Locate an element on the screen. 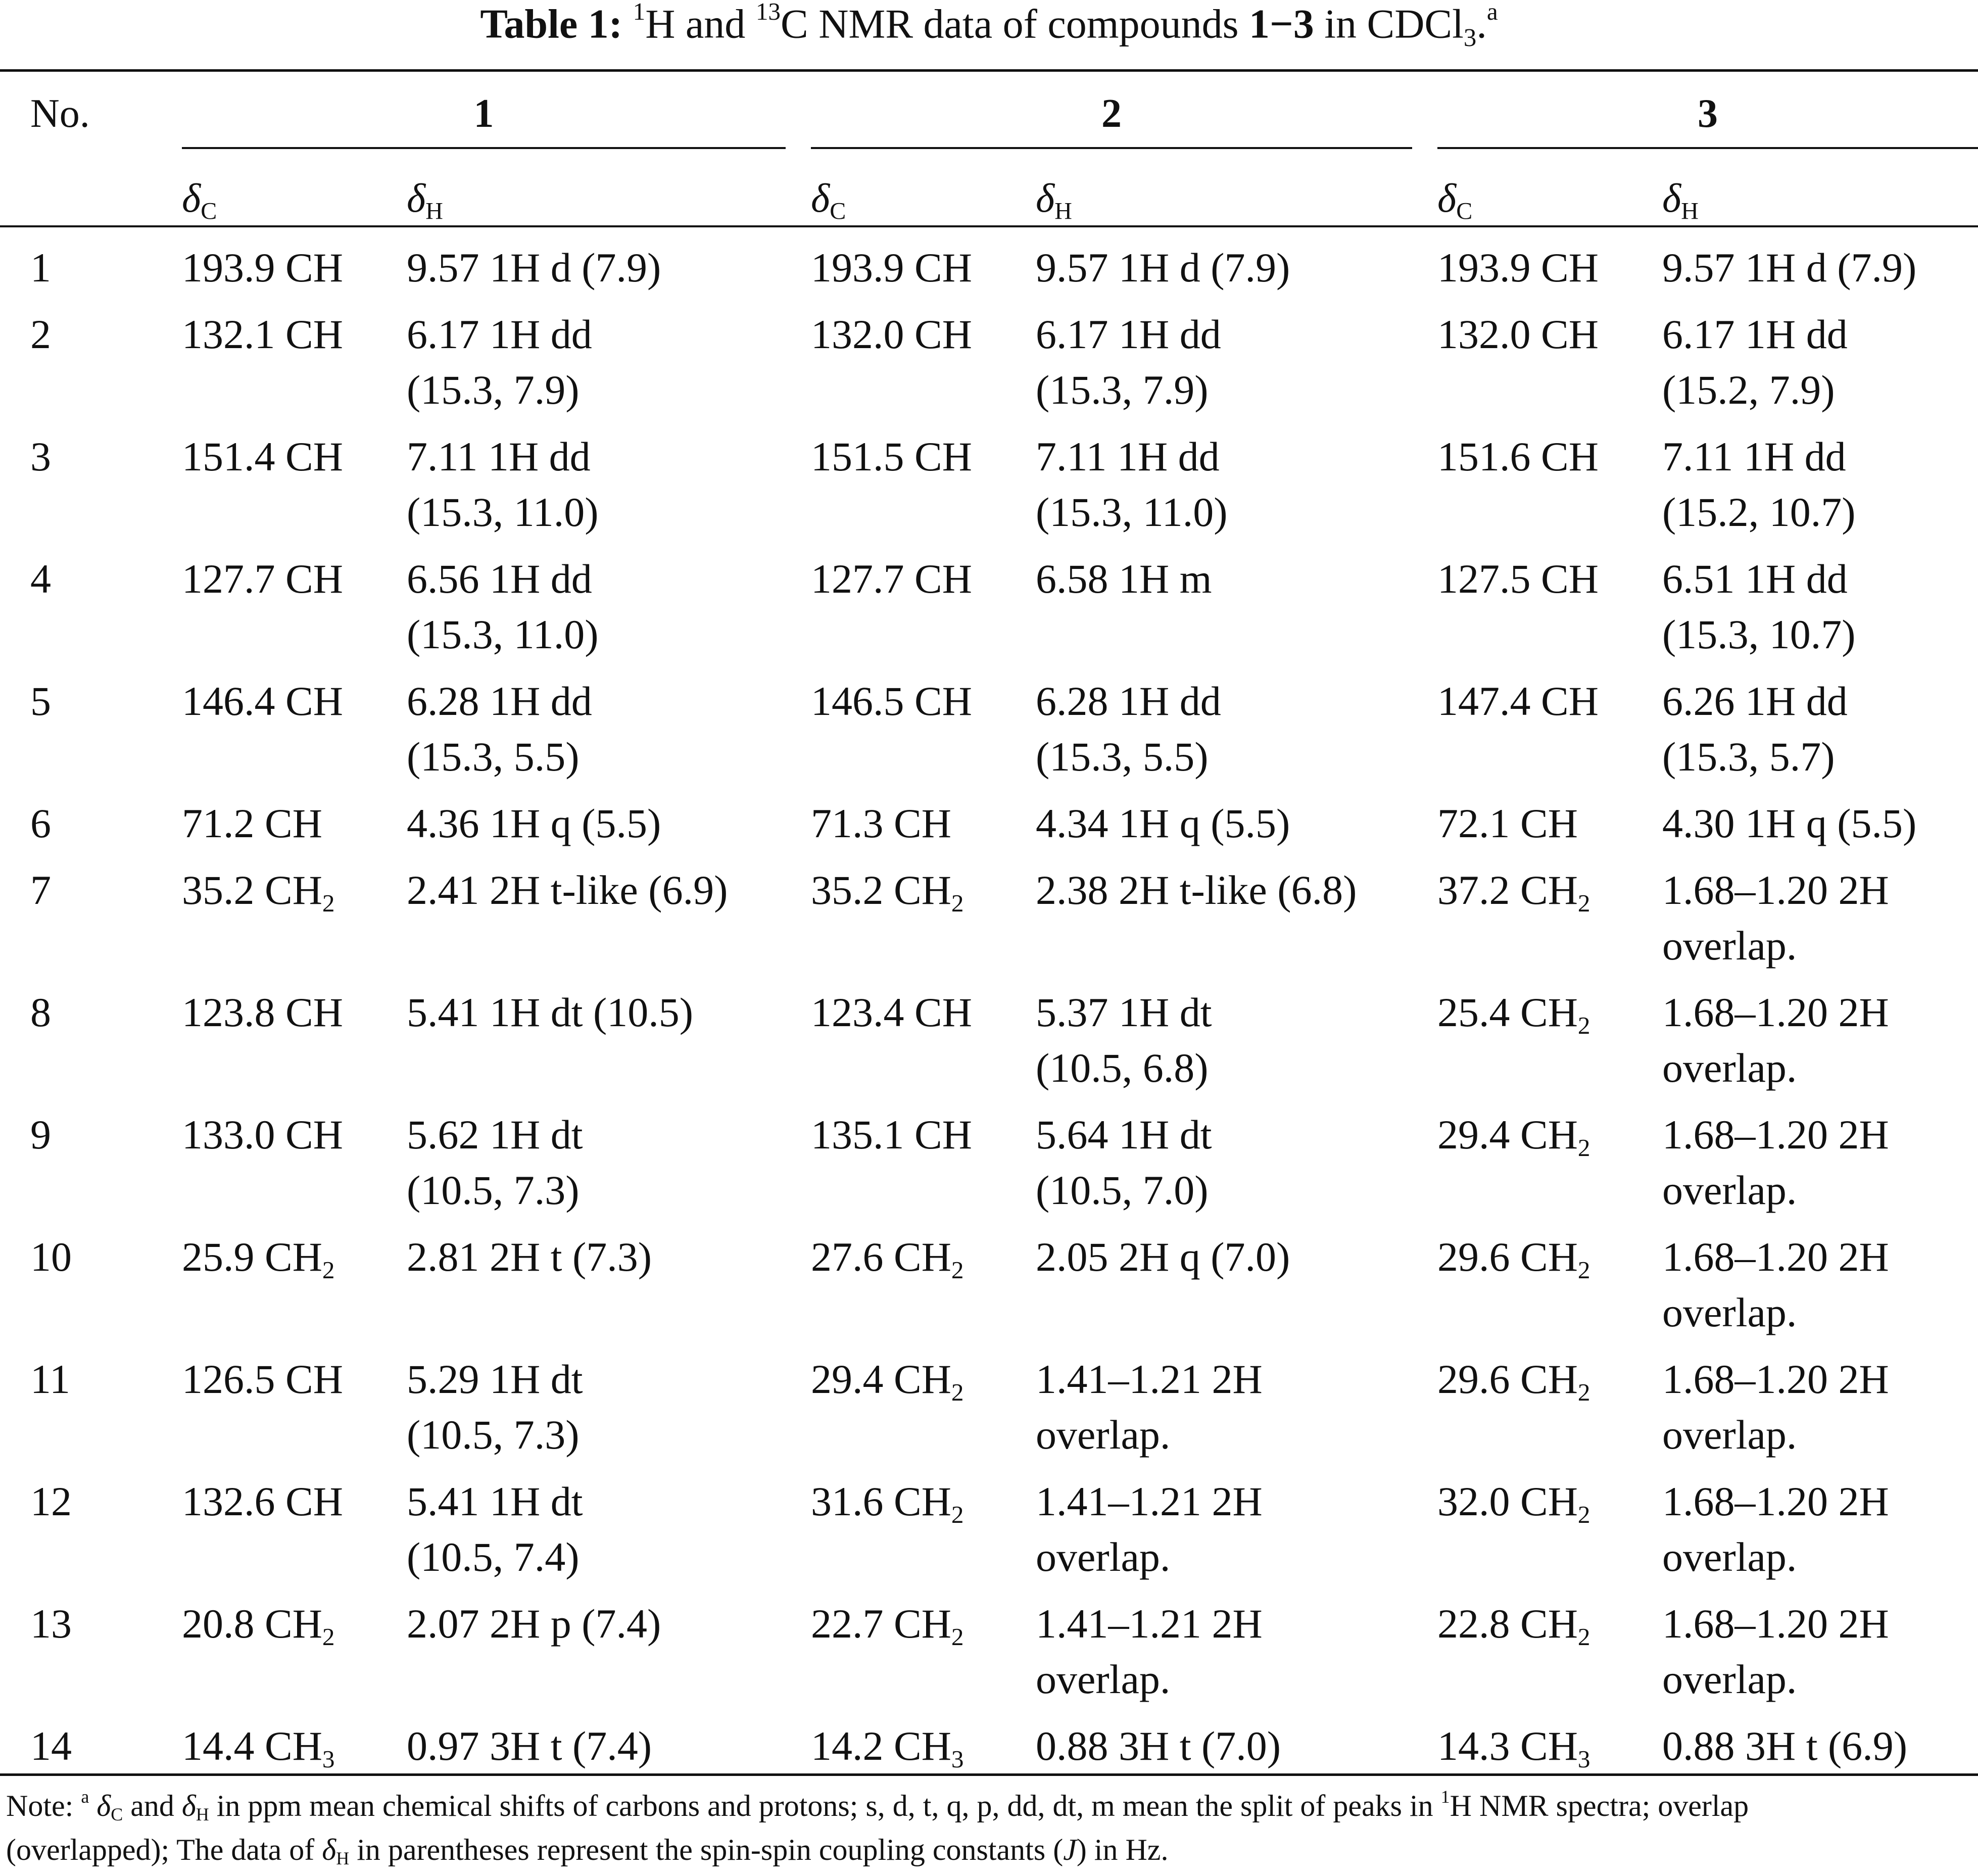 The height and width of the screenshot is (1876, 1978). row-number: 10 is located at coordinates (51, 1257).